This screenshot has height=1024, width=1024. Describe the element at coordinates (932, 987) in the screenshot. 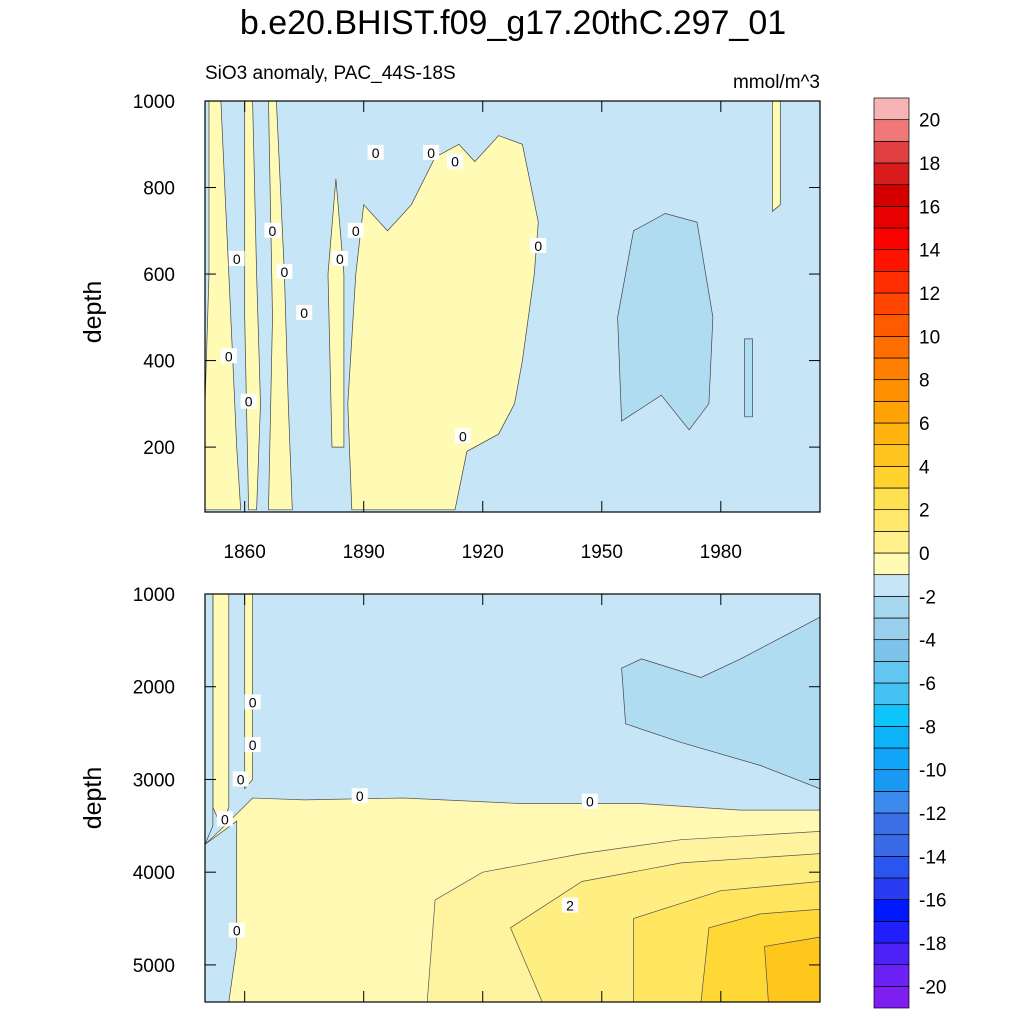

I see `colorbar-tick-label: -20` at that location.